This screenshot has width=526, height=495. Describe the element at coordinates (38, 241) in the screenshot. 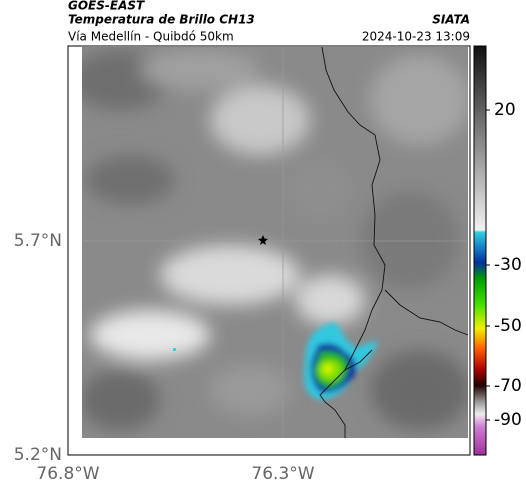

I see `lat-tick-label: 5.7°N` at that location.